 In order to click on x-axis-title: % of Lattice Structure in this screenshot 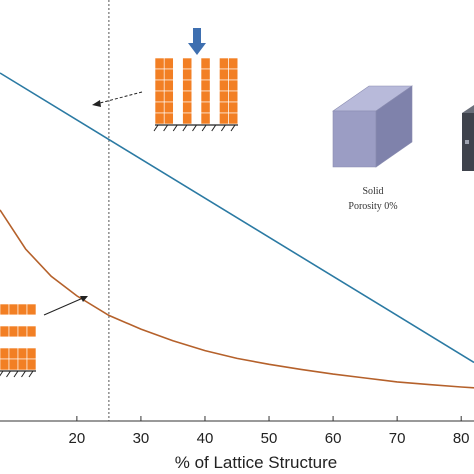, I will do `click(256, 462)`.